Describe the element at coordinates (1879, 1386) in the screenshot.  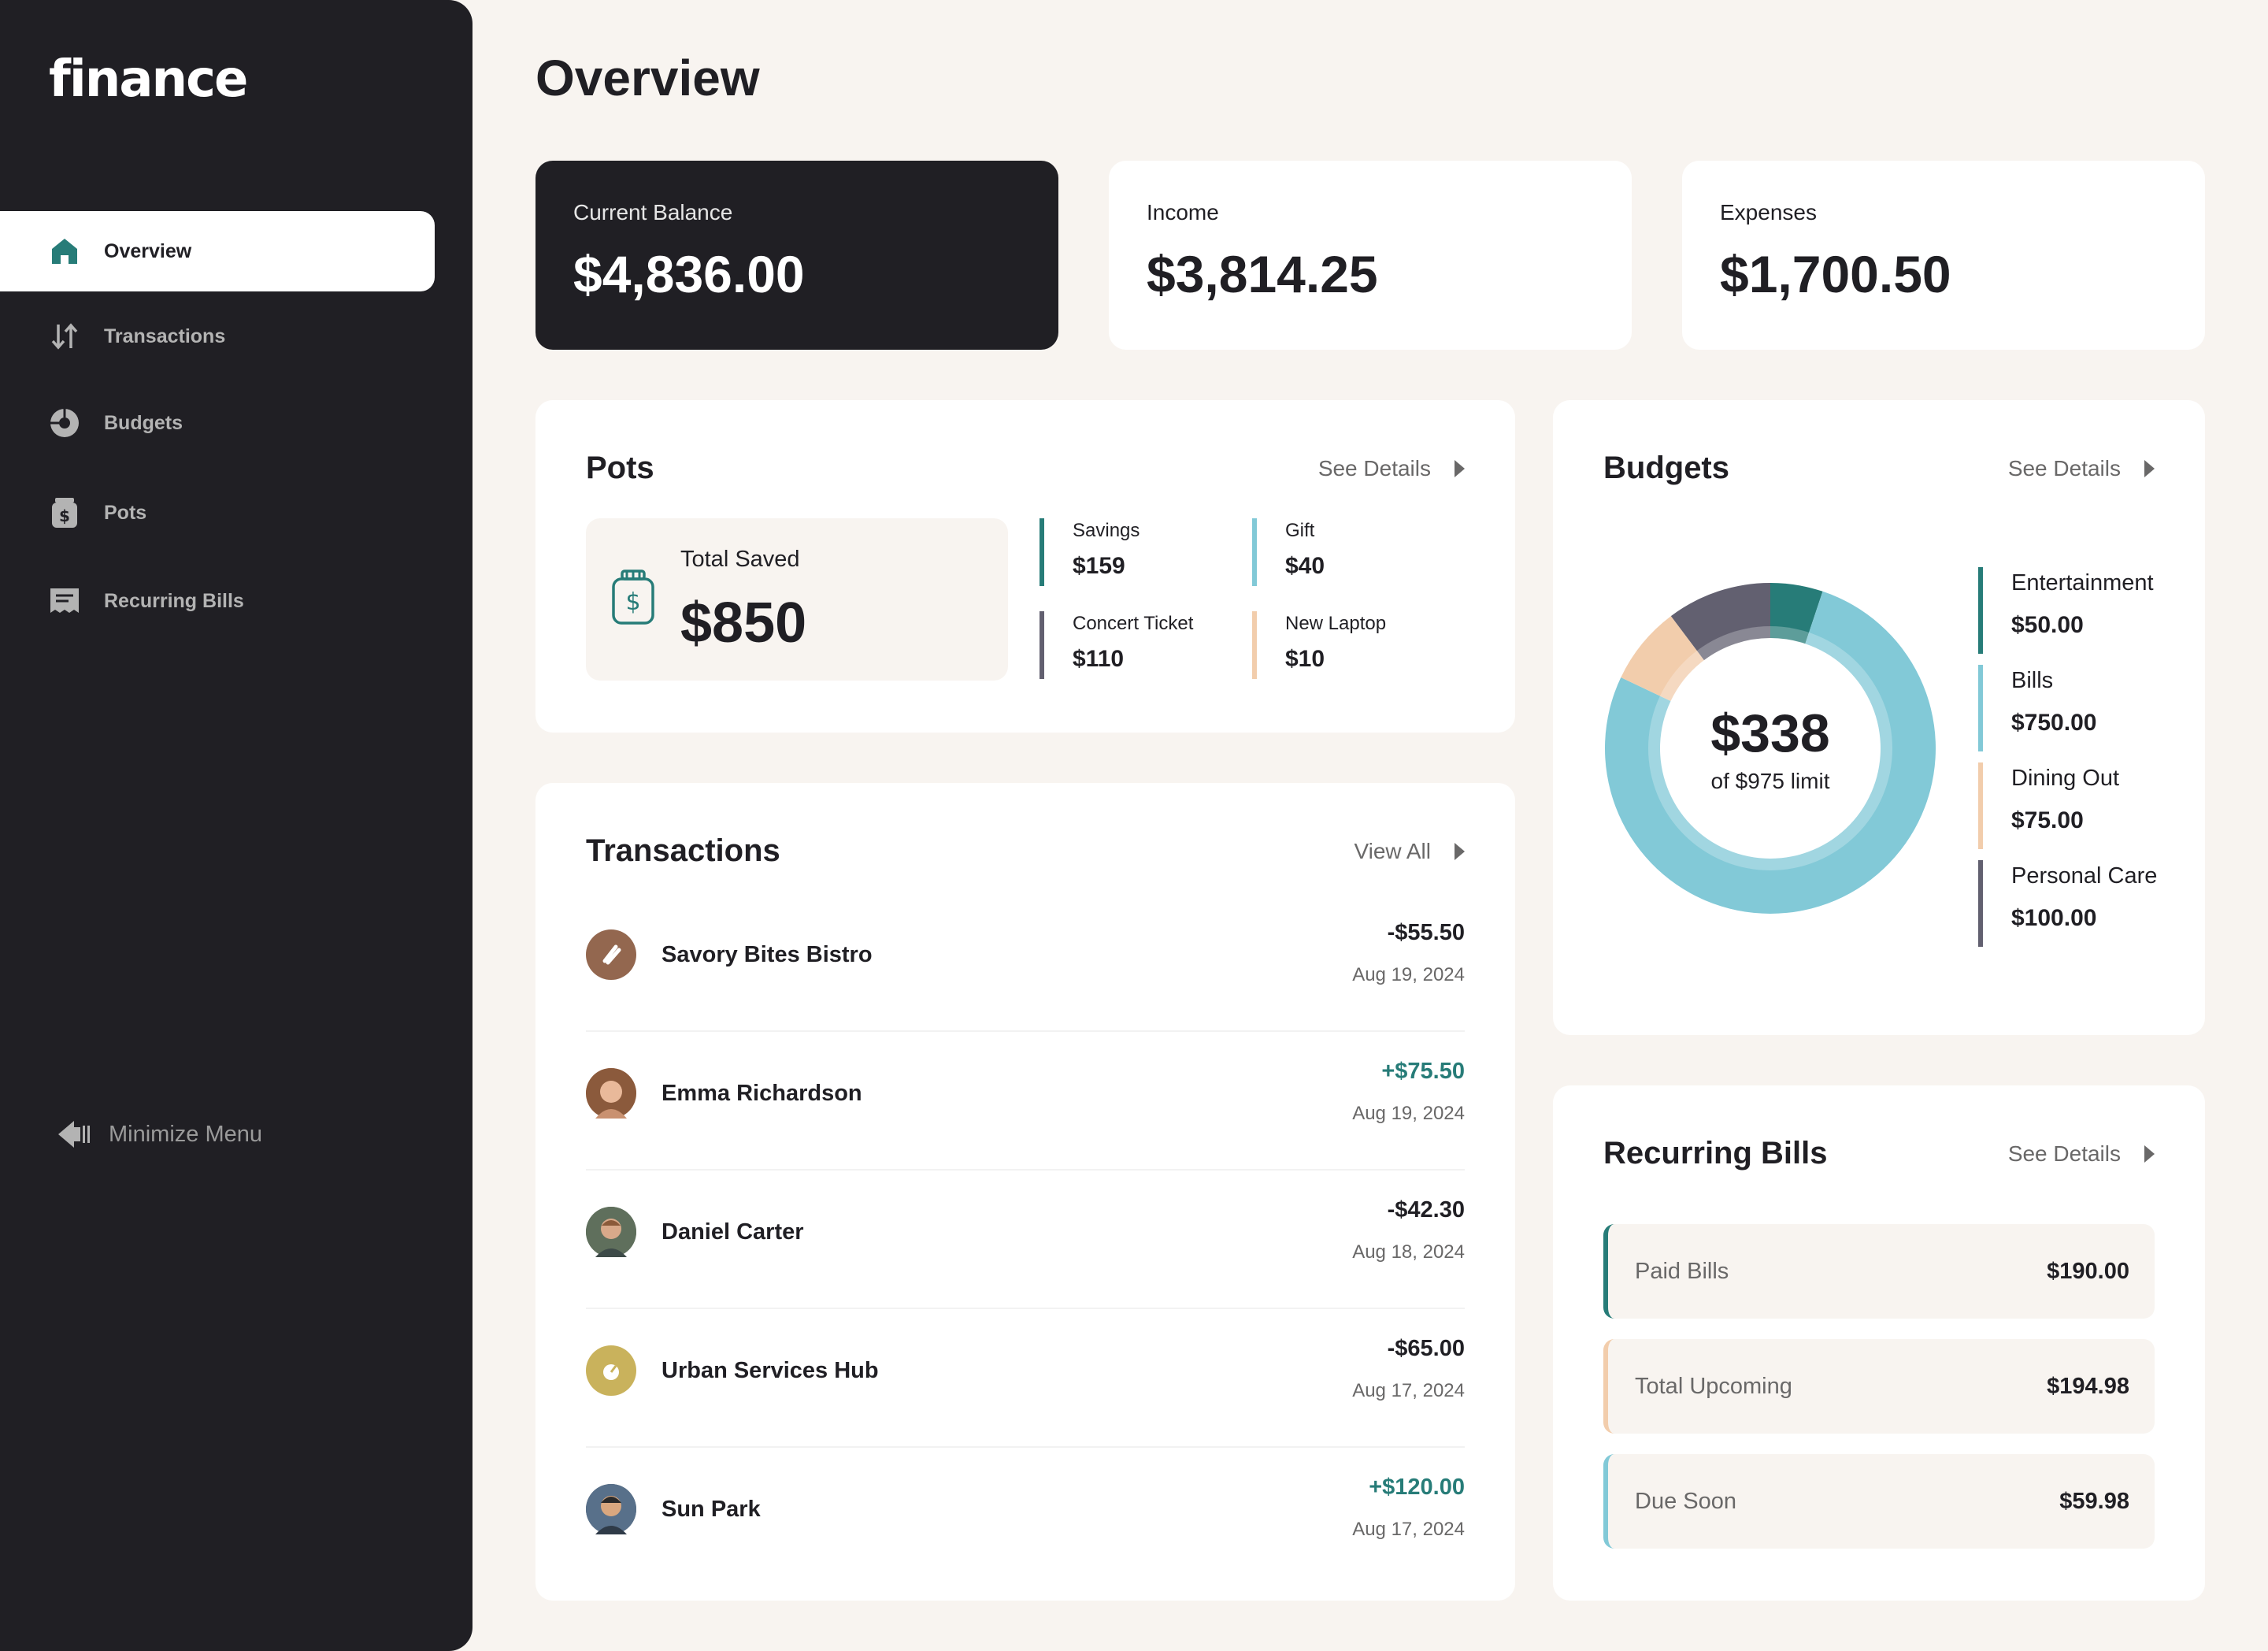
I see `bill-row-upcoming: Total Upcoming $194.98` at that location.